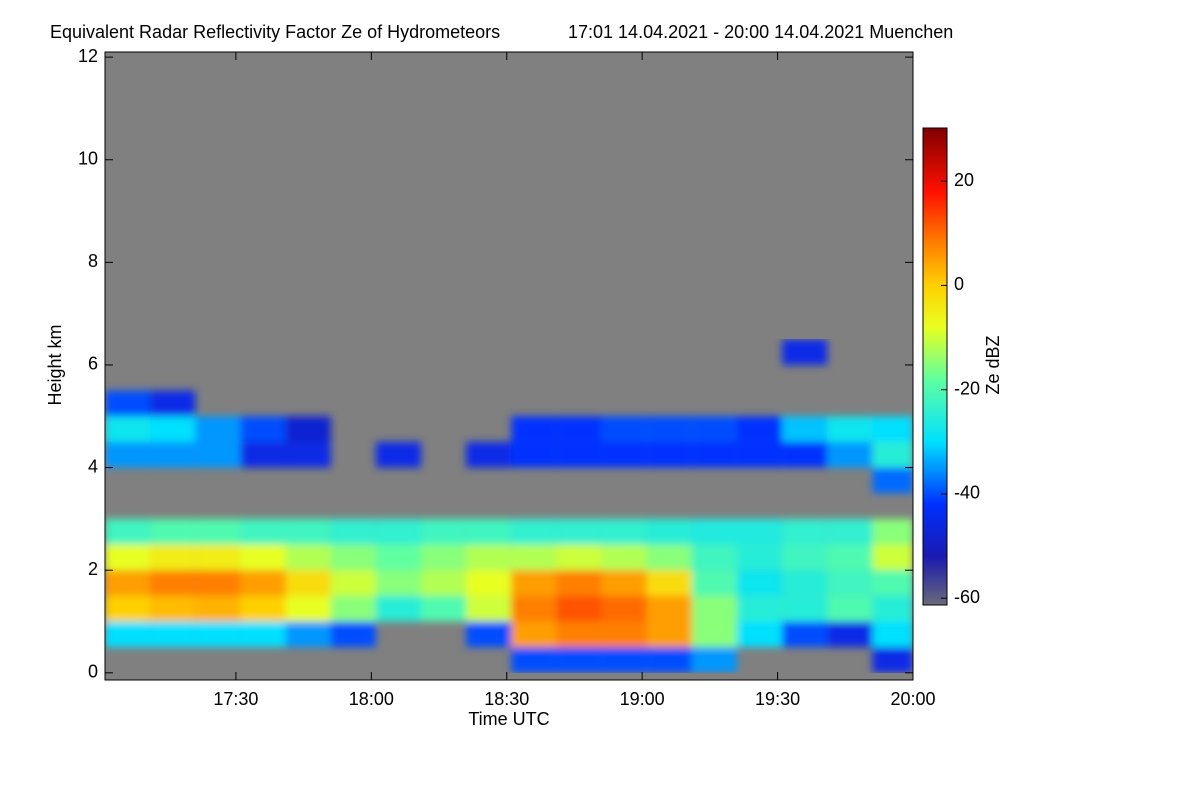  Describe the element at coordinates (371, 699) in the screenshot. I see `x-tick-label: 18:00` at that location.